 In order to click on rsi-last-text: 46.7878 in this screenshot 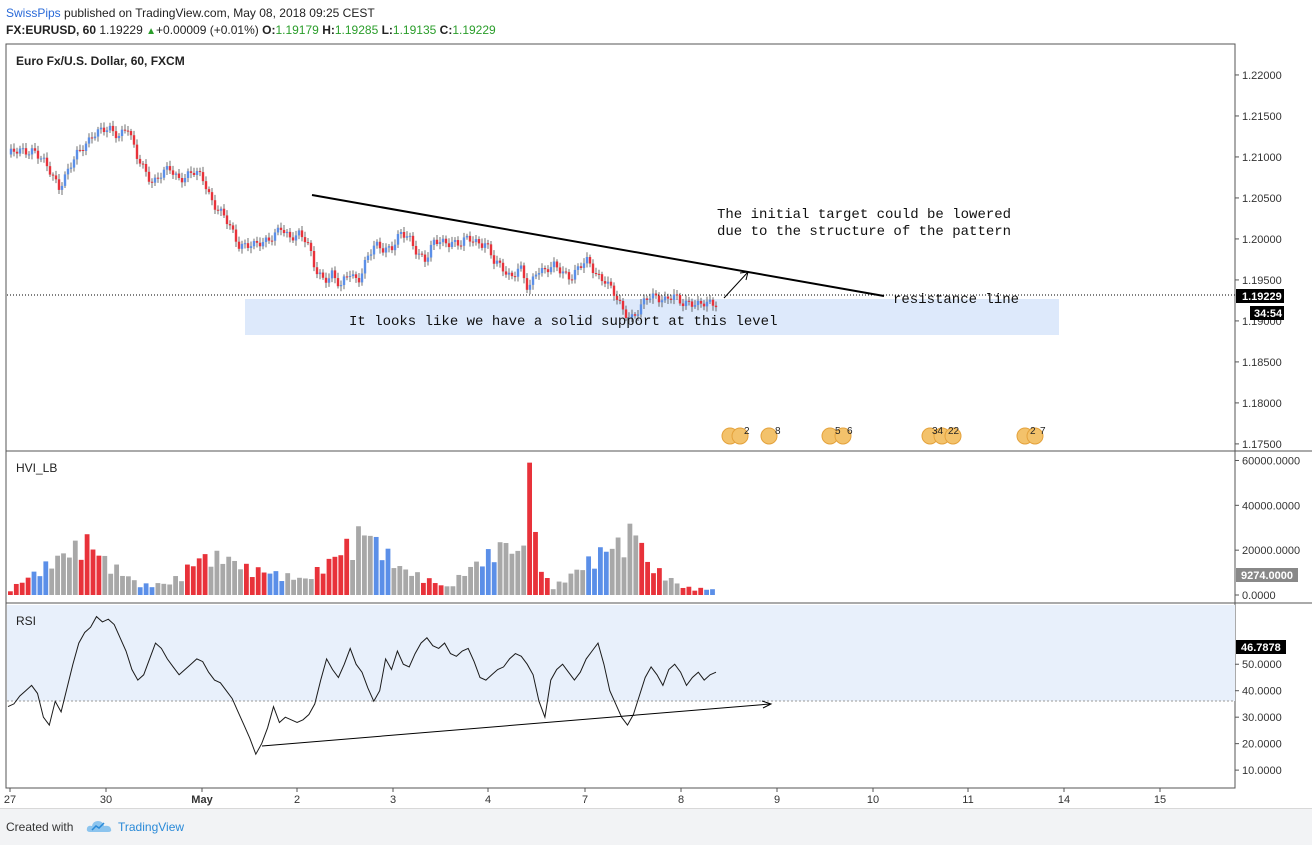, I will do `click(1261, 648)`.